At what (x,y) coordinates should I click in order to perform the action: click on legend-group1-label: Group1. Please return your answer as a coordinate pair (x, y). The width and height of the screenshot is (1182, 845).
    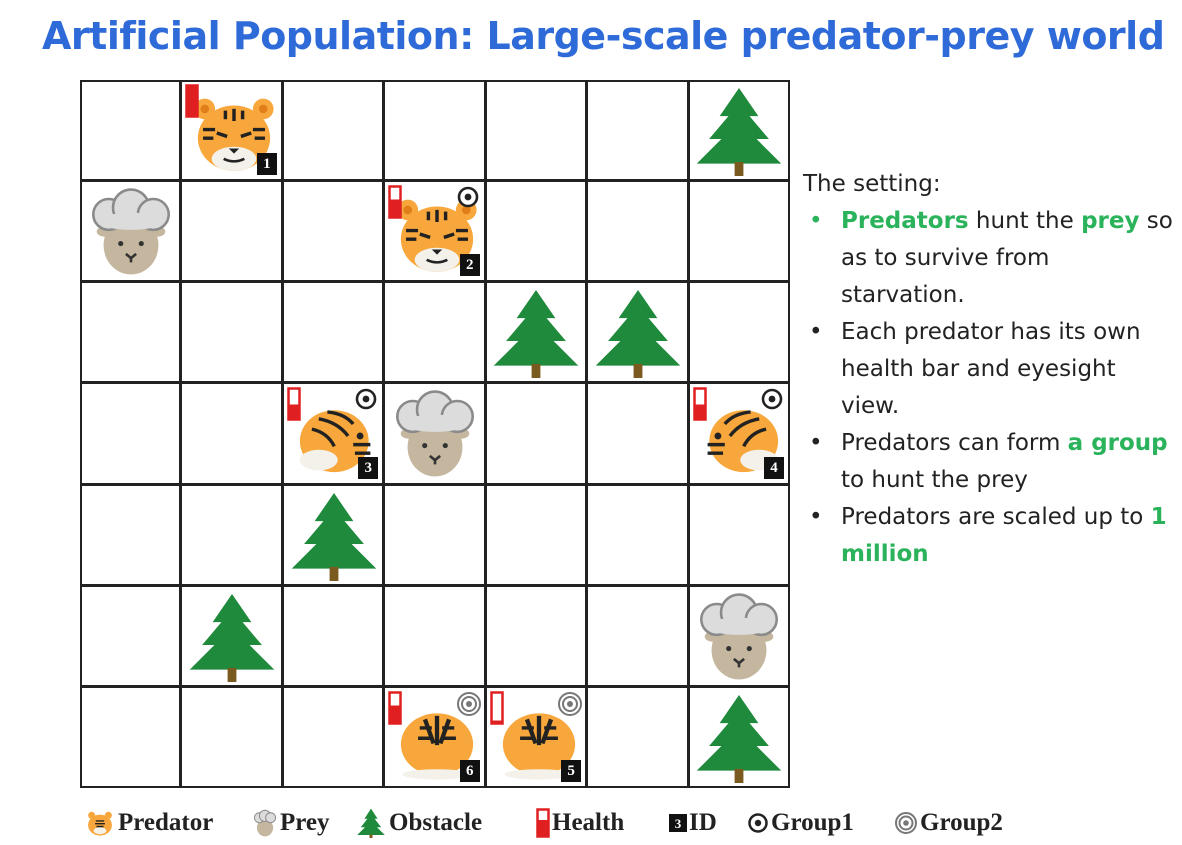
    Looking at the image, I should click on (812, 822).